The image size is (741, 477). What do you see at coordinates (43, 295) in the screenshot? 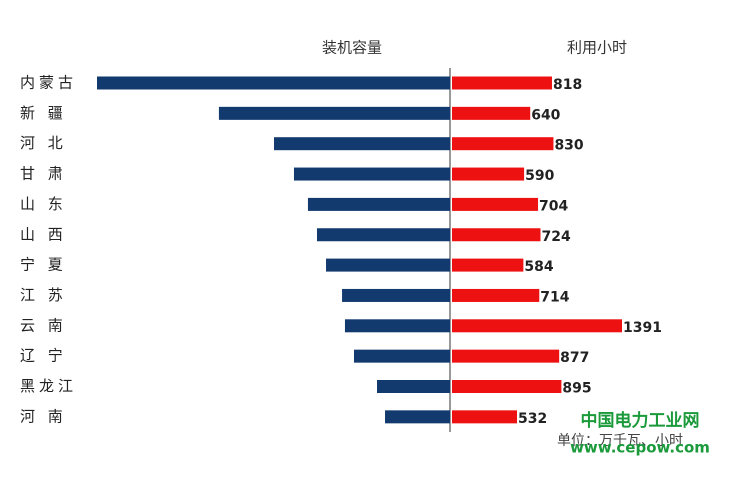
I see `category-label: 江 苏` at bounding box center [43, 295].